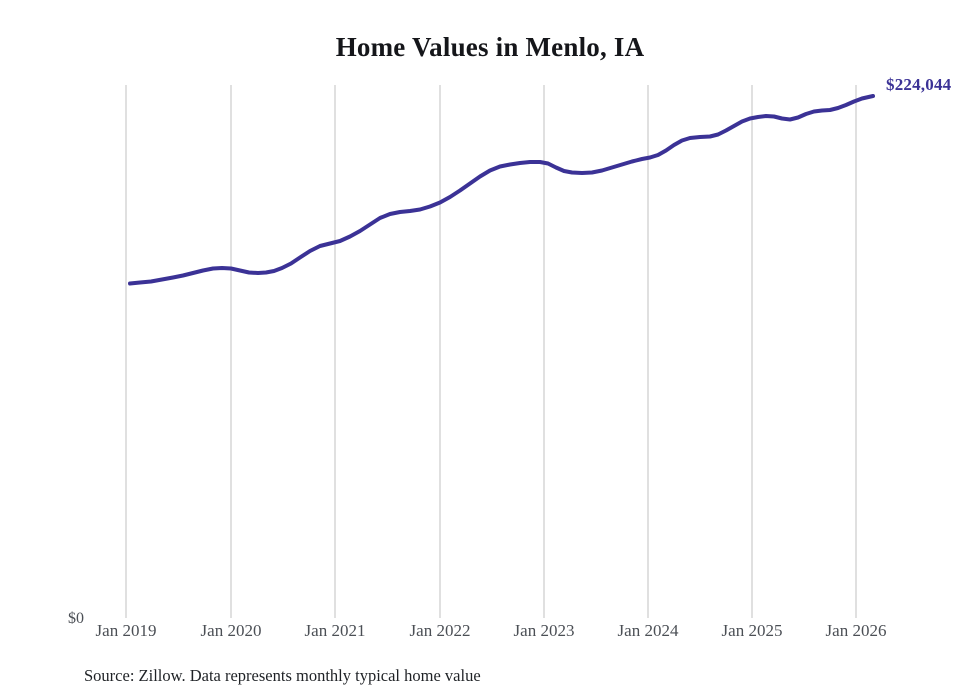  What do you see at coordinates (544, 630) in the screenshot?
I see `x-tick-jan-2023: Jan 2023` at bounding box center [544, 630].